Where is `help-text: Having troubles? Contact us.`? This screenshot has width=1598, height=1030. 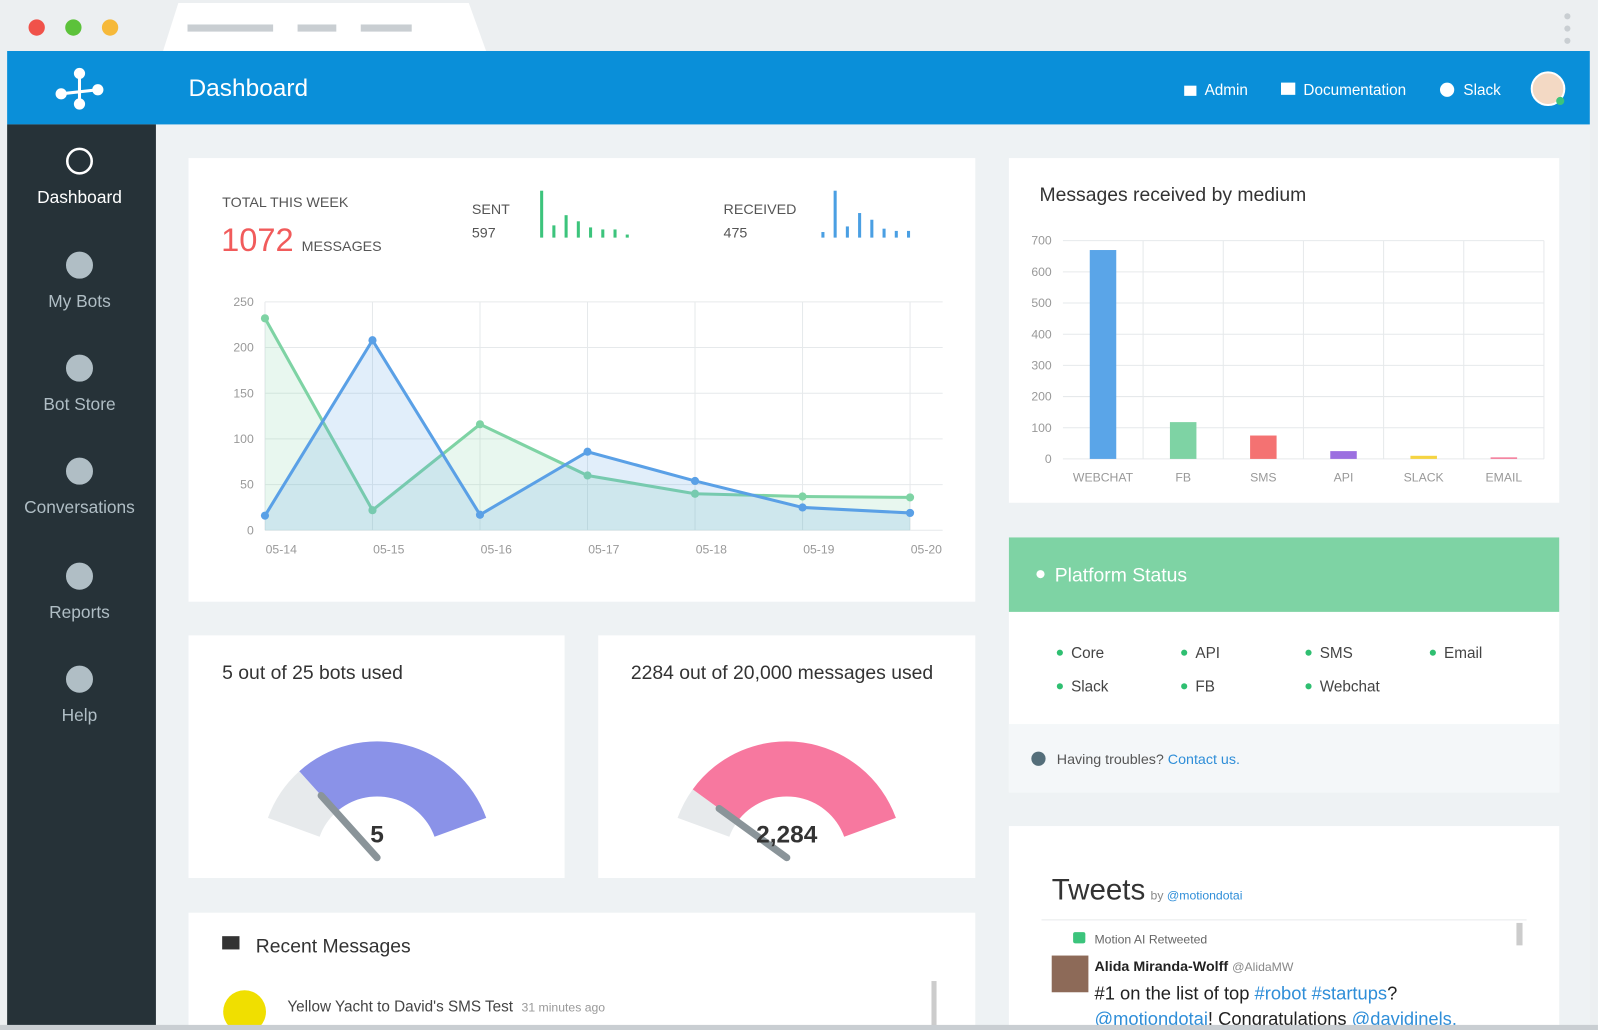 help-text: Having troubles? Contact us. is located at coordinates (1148, 760).